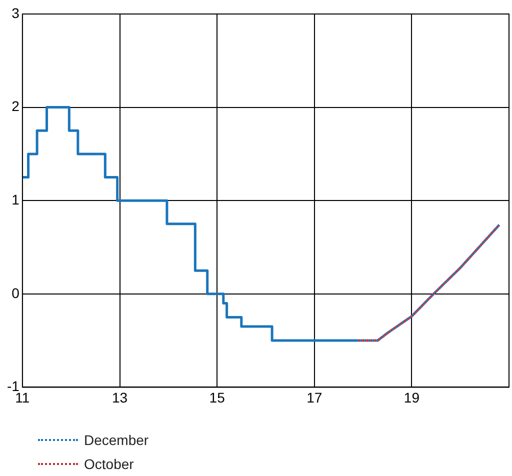 Image resolution: width=512 pixels, height=476 pixels. What do you see at coordinates (16, 12) in the screenshot?
I see `y-tick-label: 3` at bounding box center [16, 12].